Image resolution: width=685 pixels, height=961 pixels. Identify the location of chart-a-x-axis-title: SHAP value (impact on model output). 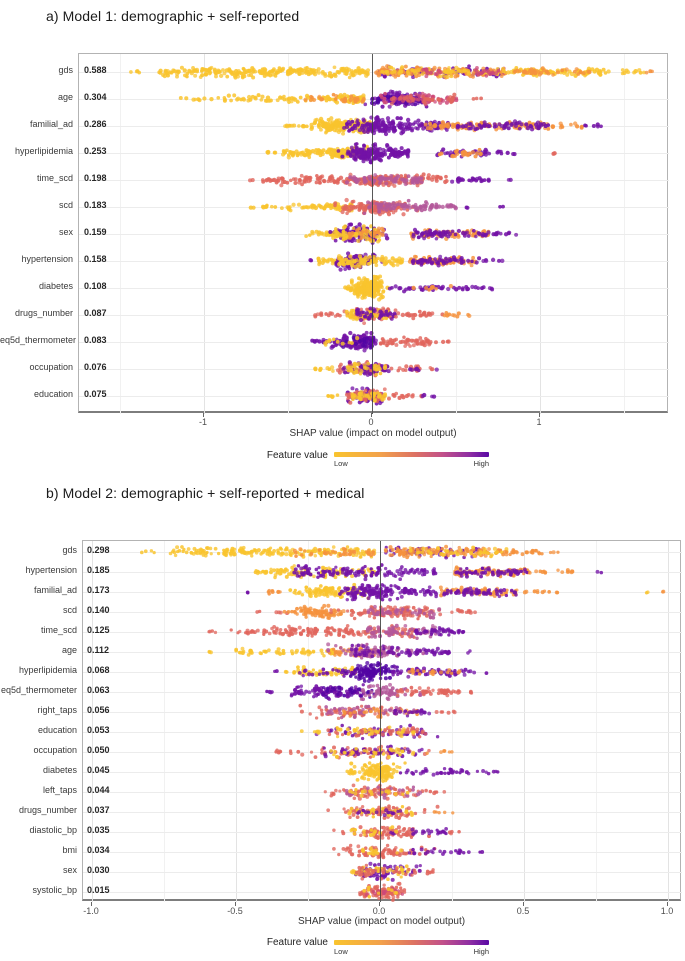
(373, 433).